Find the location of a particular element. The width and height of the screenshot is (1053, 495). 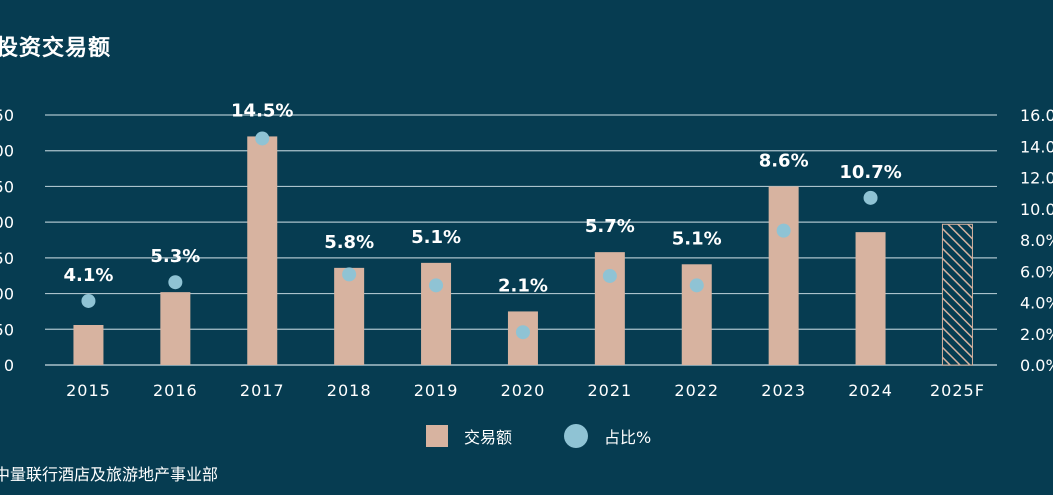

data-label: 2.1% is located at coordinates (523, 285).